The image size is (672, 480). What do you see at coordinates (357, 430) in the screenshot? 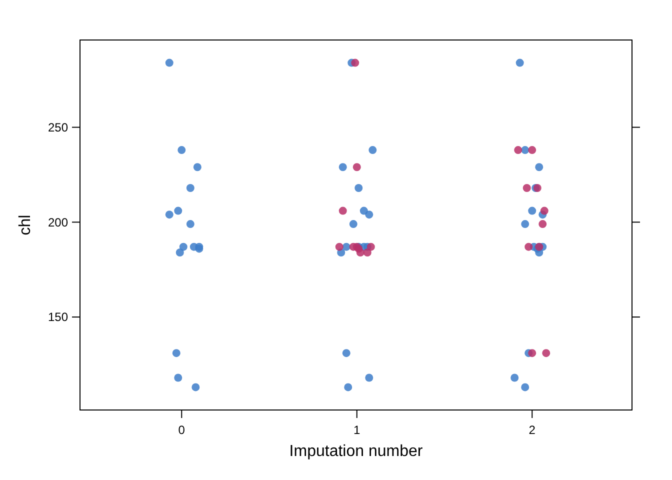
I see `x-tick-label: 1` at bounding box center [357, 430].